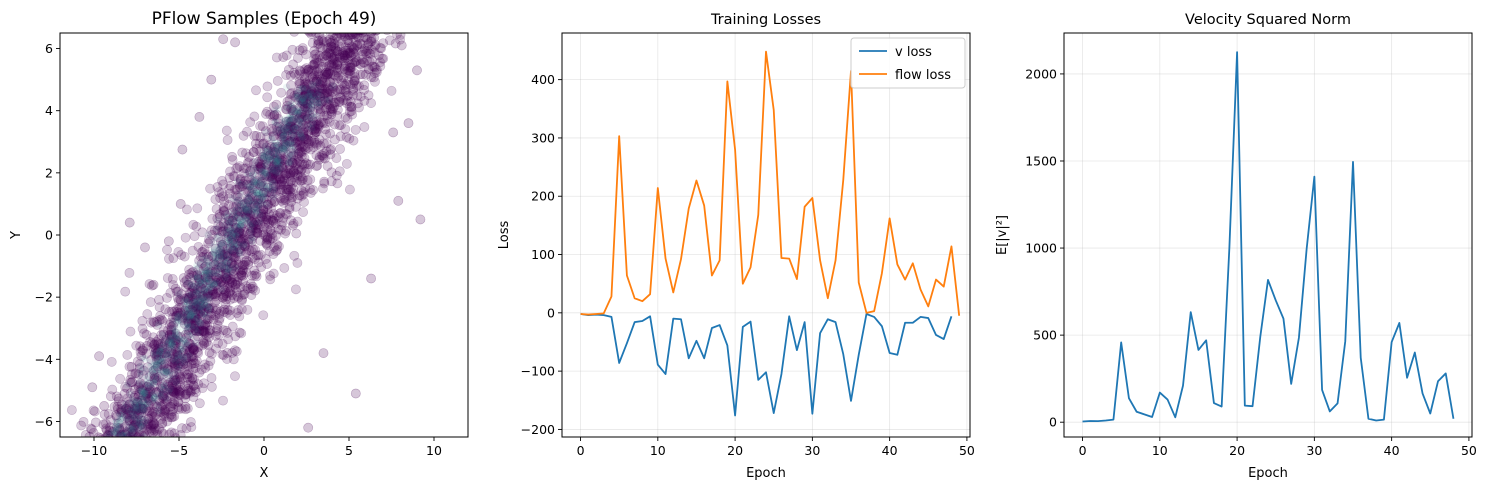  Describe the element at coordinates (543, 137) in the screenshot. I see `y-tick-label: 300` at that location.